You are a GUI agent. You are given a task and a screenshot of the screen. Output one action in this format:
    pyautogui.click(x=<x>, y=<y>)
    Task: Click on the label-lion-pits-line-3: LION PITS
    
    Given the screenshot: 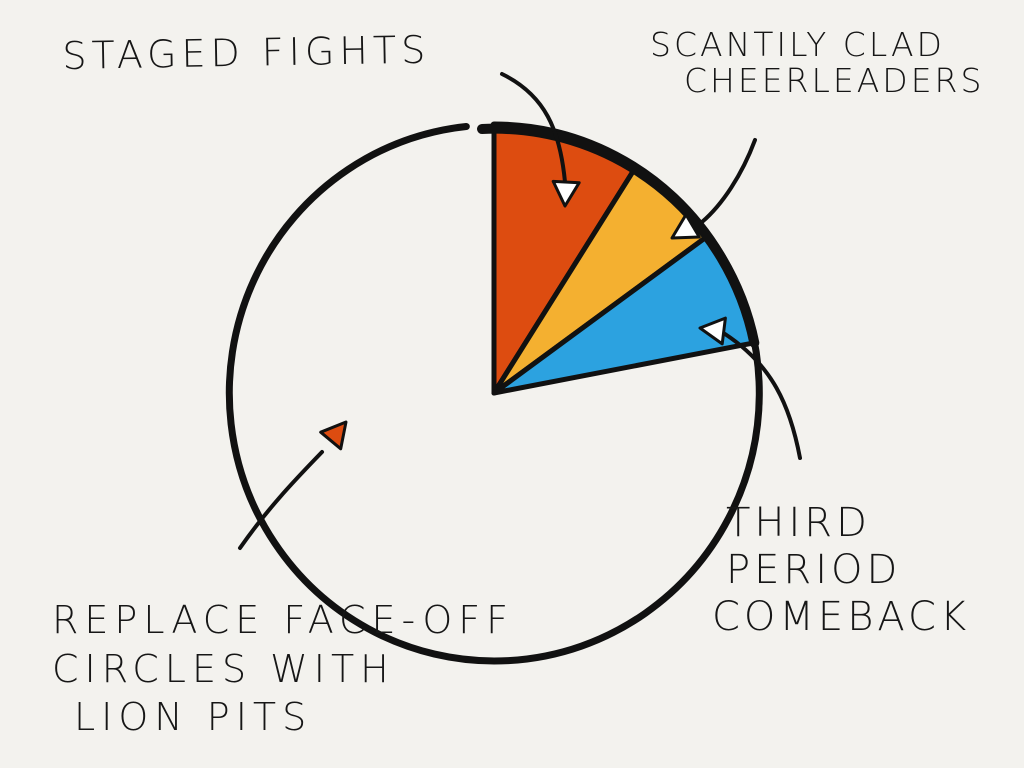 What is the action you would take?
    pyautogui.click(x=193, y=717)
    